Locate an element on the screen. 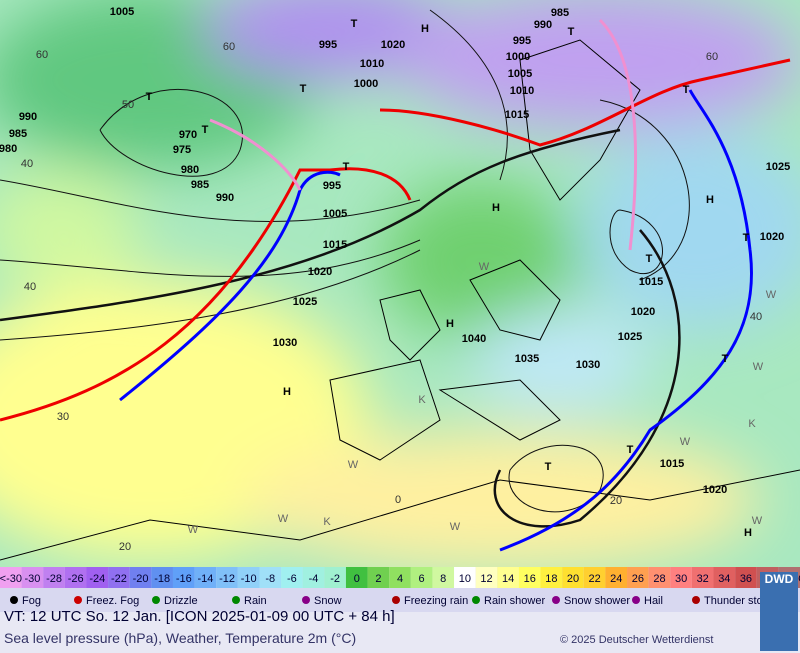  isotherm-label: 40 is located at coordinates (756, 317).